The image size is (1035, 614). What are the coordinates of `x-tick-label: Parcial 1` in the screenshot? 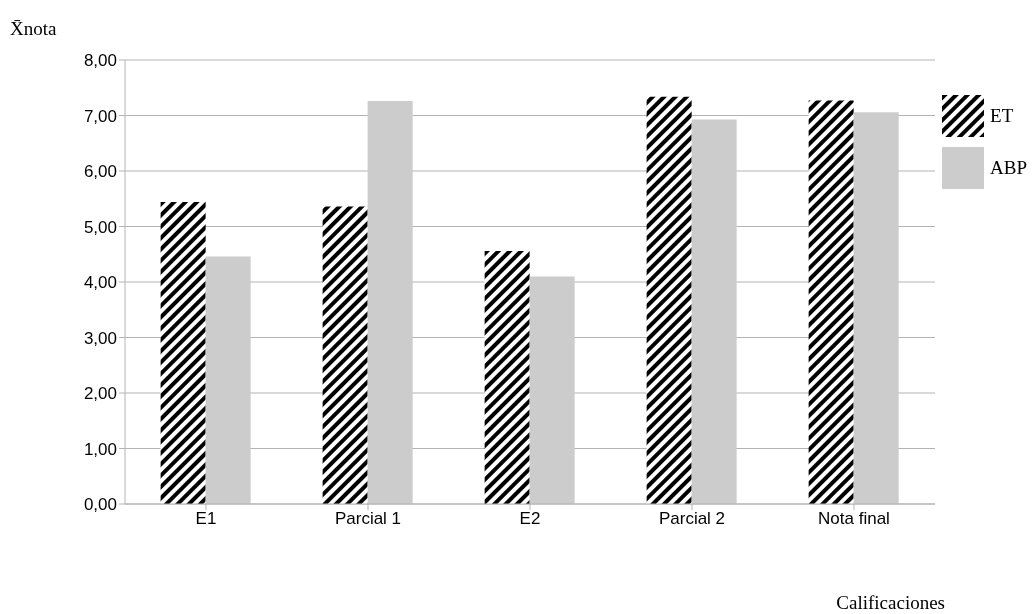 It's located at (368, 519).